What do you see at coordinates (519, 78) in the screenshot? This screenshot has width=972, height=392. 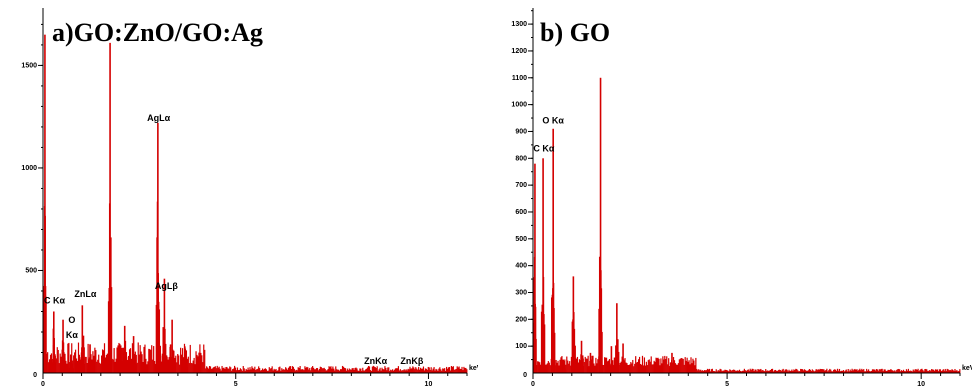 I see `chart-b-y-tick-label: 1100` at bounding box center [519, 78].